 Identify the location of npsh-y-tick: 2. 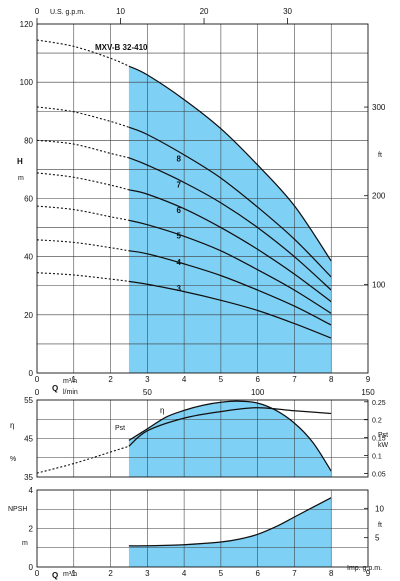
(31, 529).